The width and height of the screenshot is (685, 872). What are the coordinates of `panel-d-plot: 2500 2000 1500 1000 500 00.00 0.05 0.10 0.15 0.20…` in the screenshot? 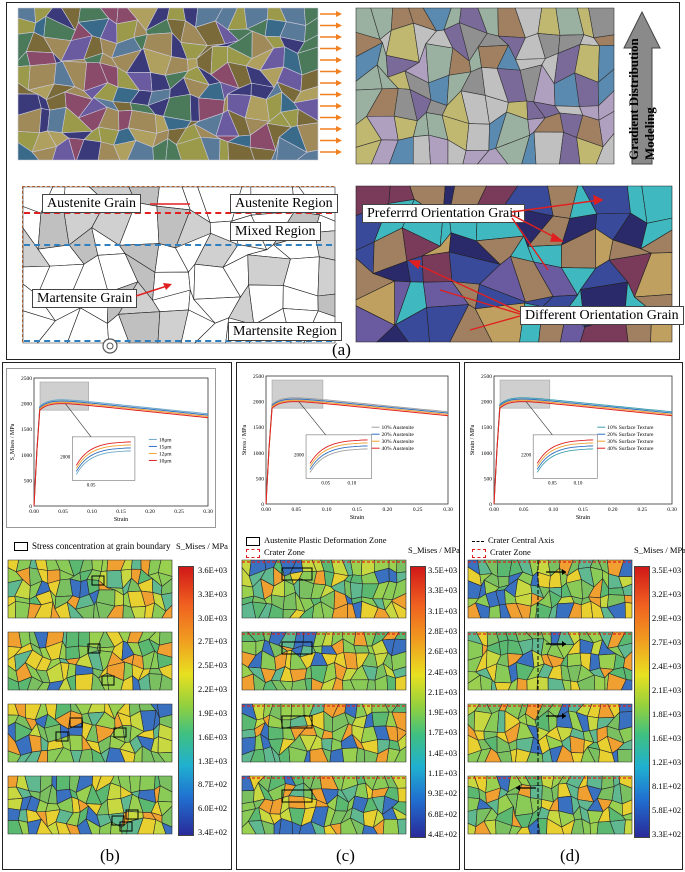 It's located at (573, 447).